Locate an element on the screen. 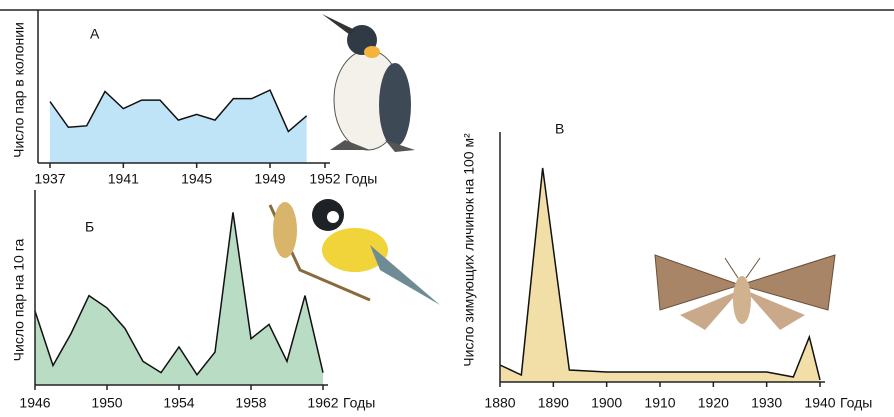  x-tick-label: 1954 is located at coordinates (178, 403).